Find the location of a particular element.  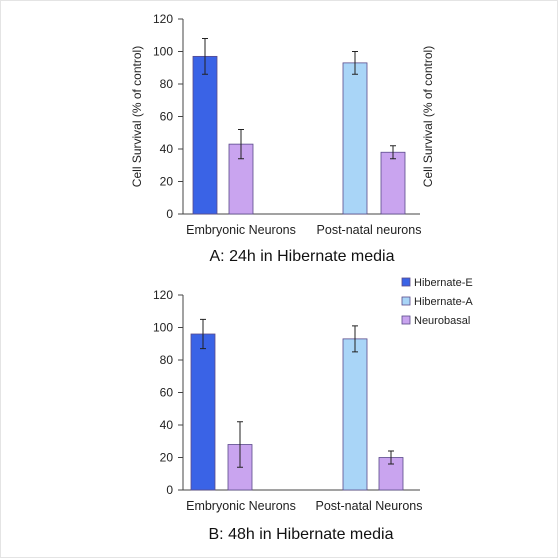

chart1-y-tick-label: 40 is located at coordinates (167, 149).